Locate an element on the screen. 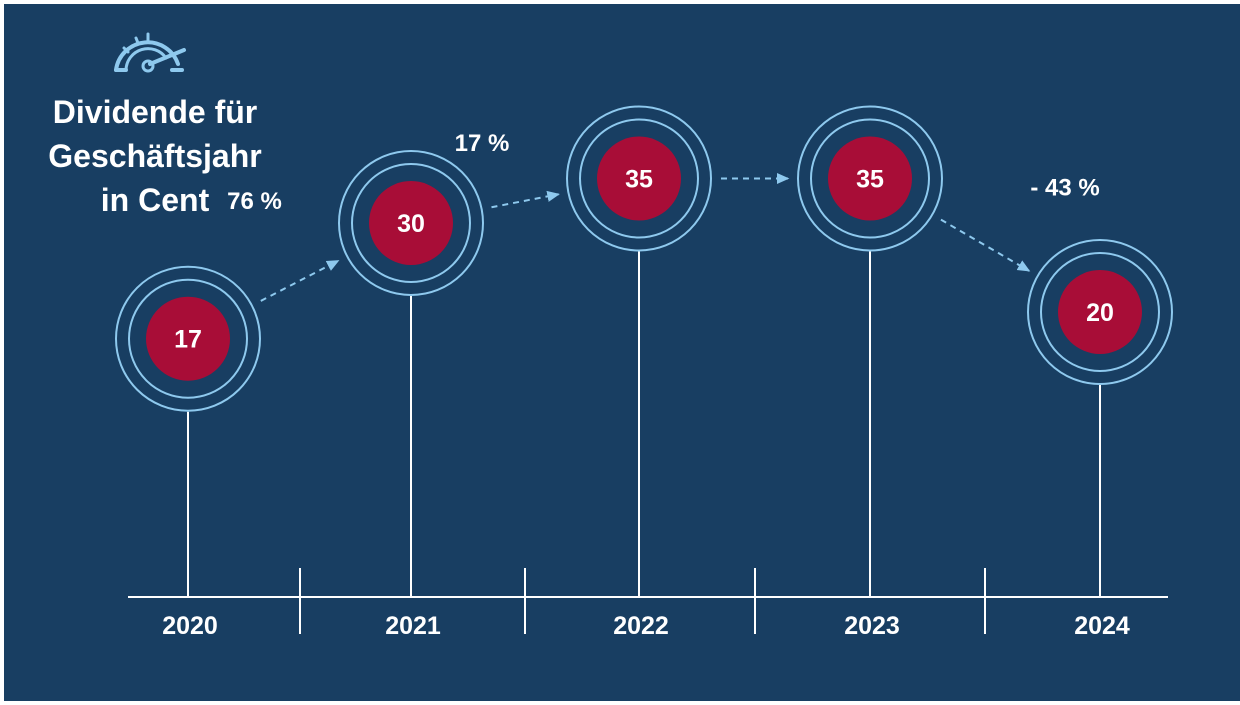 The image size is (1240, 705). change-arrow-2023-2024 is located at coordinates (985, 245).